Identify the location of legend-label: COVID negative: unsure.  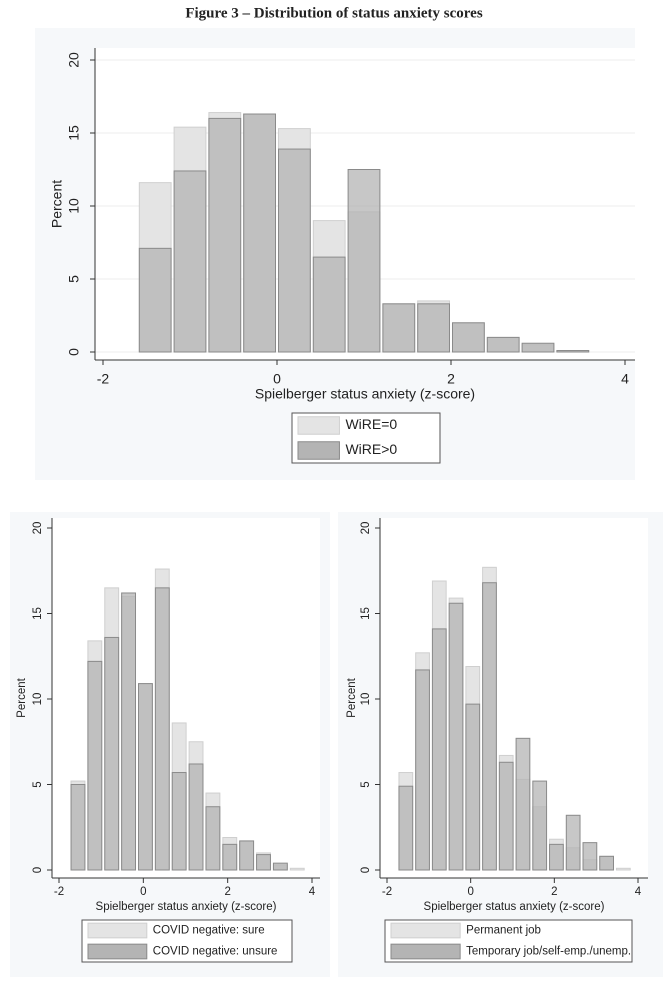
(215, 952).